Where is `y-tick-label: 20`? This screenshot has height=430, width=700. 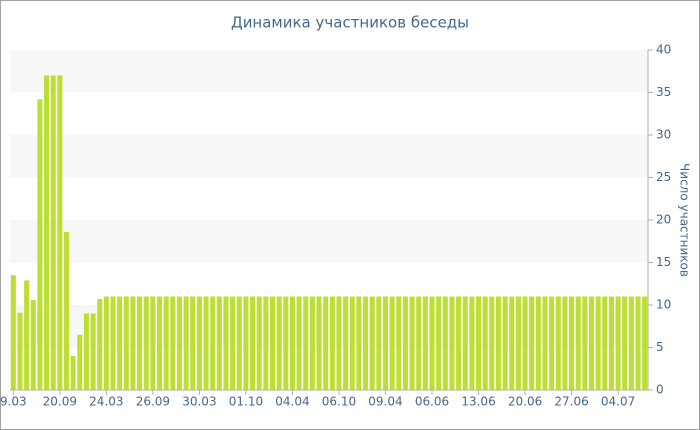
y-tick-label: 20 is located at coordinates (663, 220).